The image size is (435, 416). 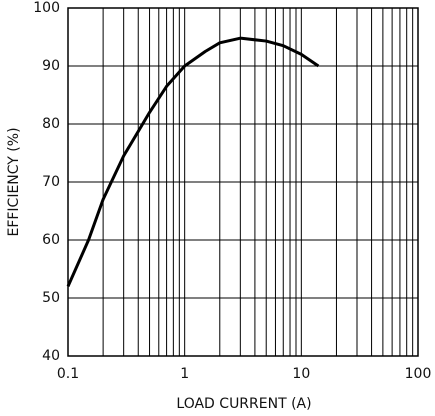 What do you see at coordinates (68, 374) in the screenshot?
I see `x-tick-label: 0.1` at bounding box center [68, 374].